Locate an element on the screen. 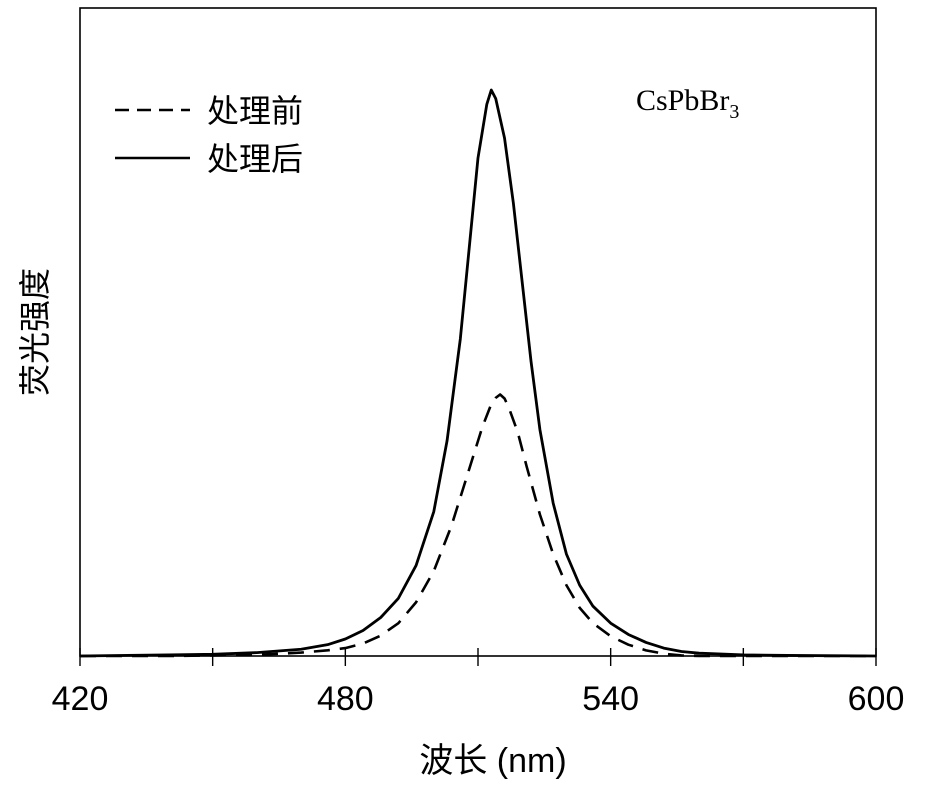 The width and height of the screenshot is (927, 788). x-tick-label: 480 is located at coordinates (345, 699).